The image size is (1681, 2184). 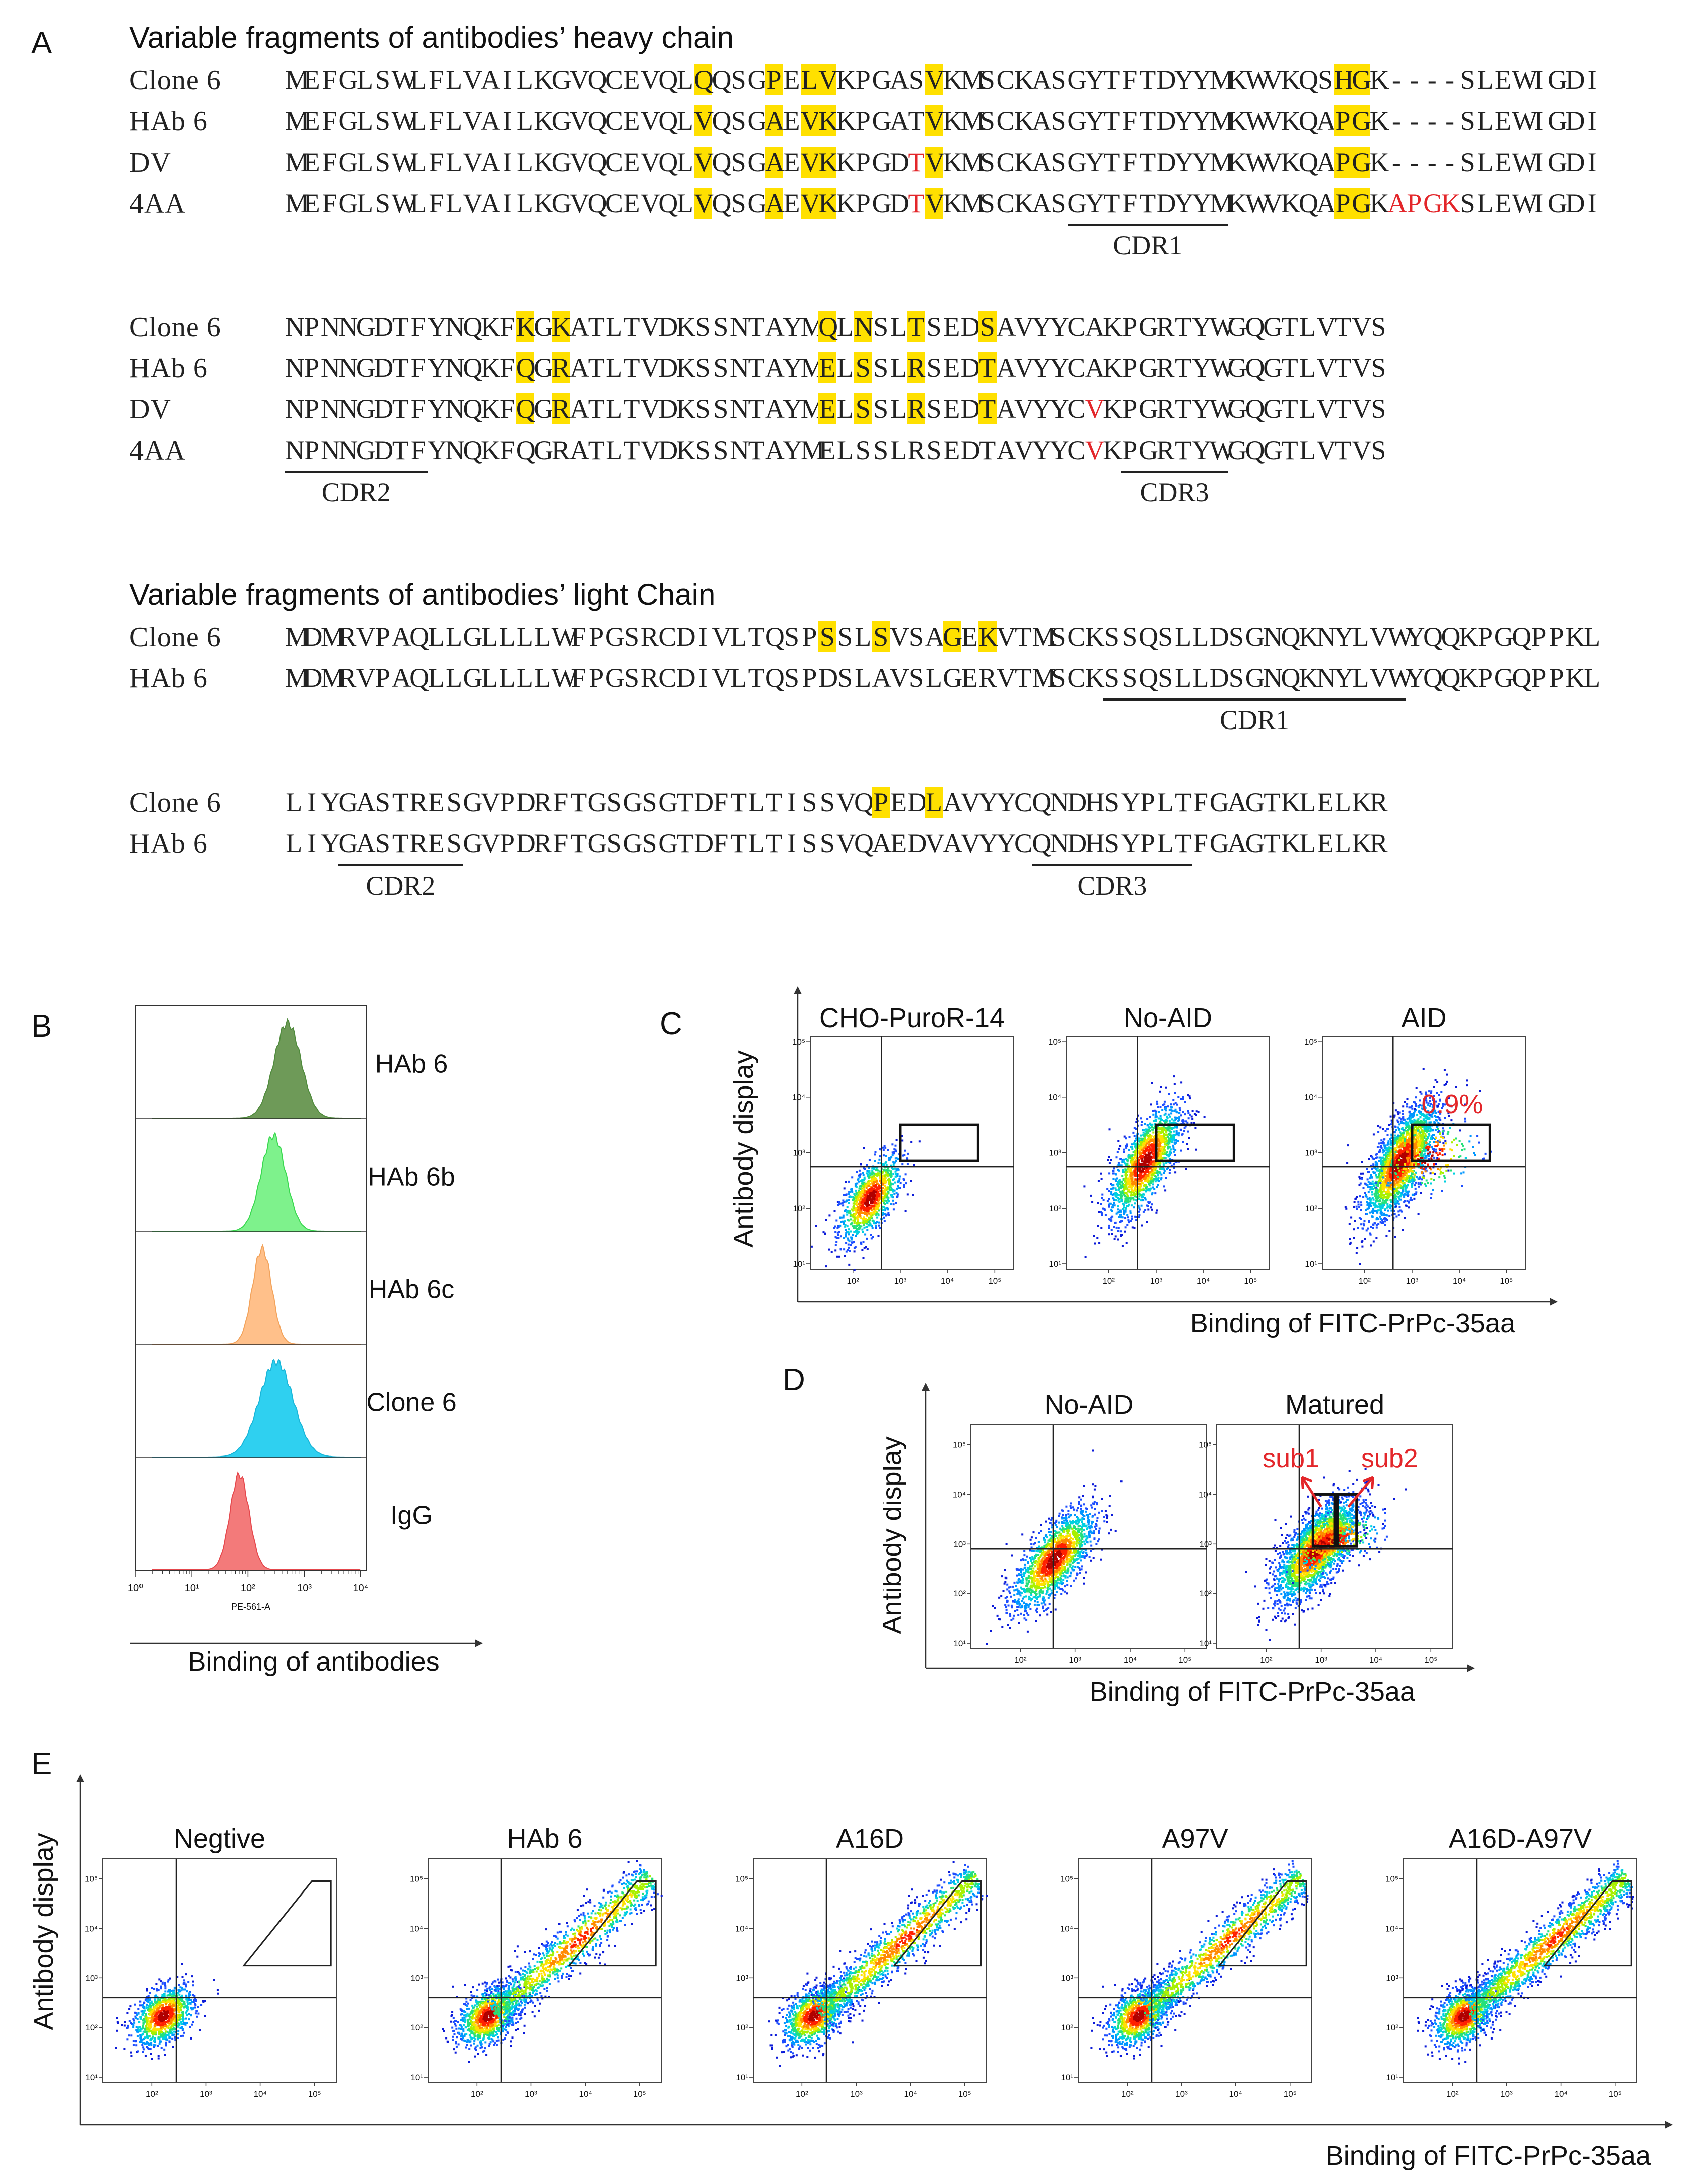 What do you see at coordinates (1058, 80) in the screenshot?
I see `residue: S` at bounding box center [1058, 80].